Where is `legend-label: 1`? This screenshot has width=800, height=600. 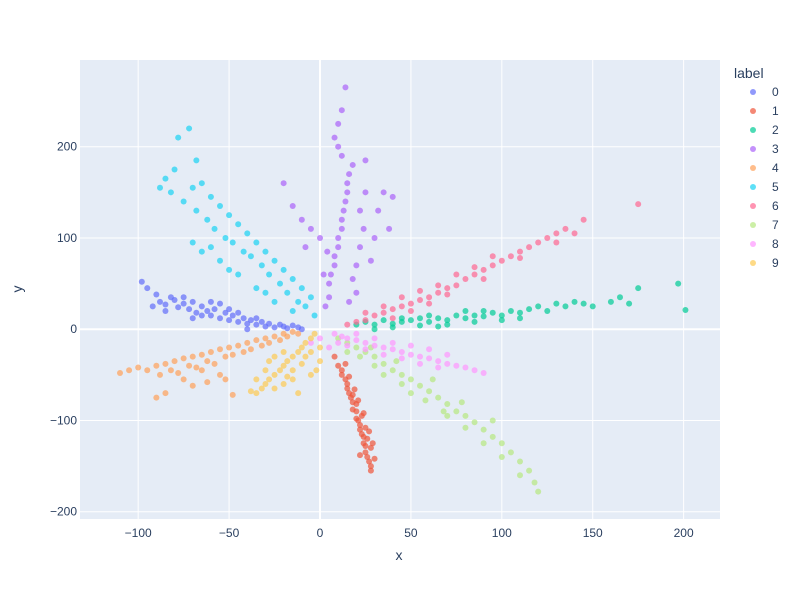 legend-label: 1 is located at coordinates (775, 111).